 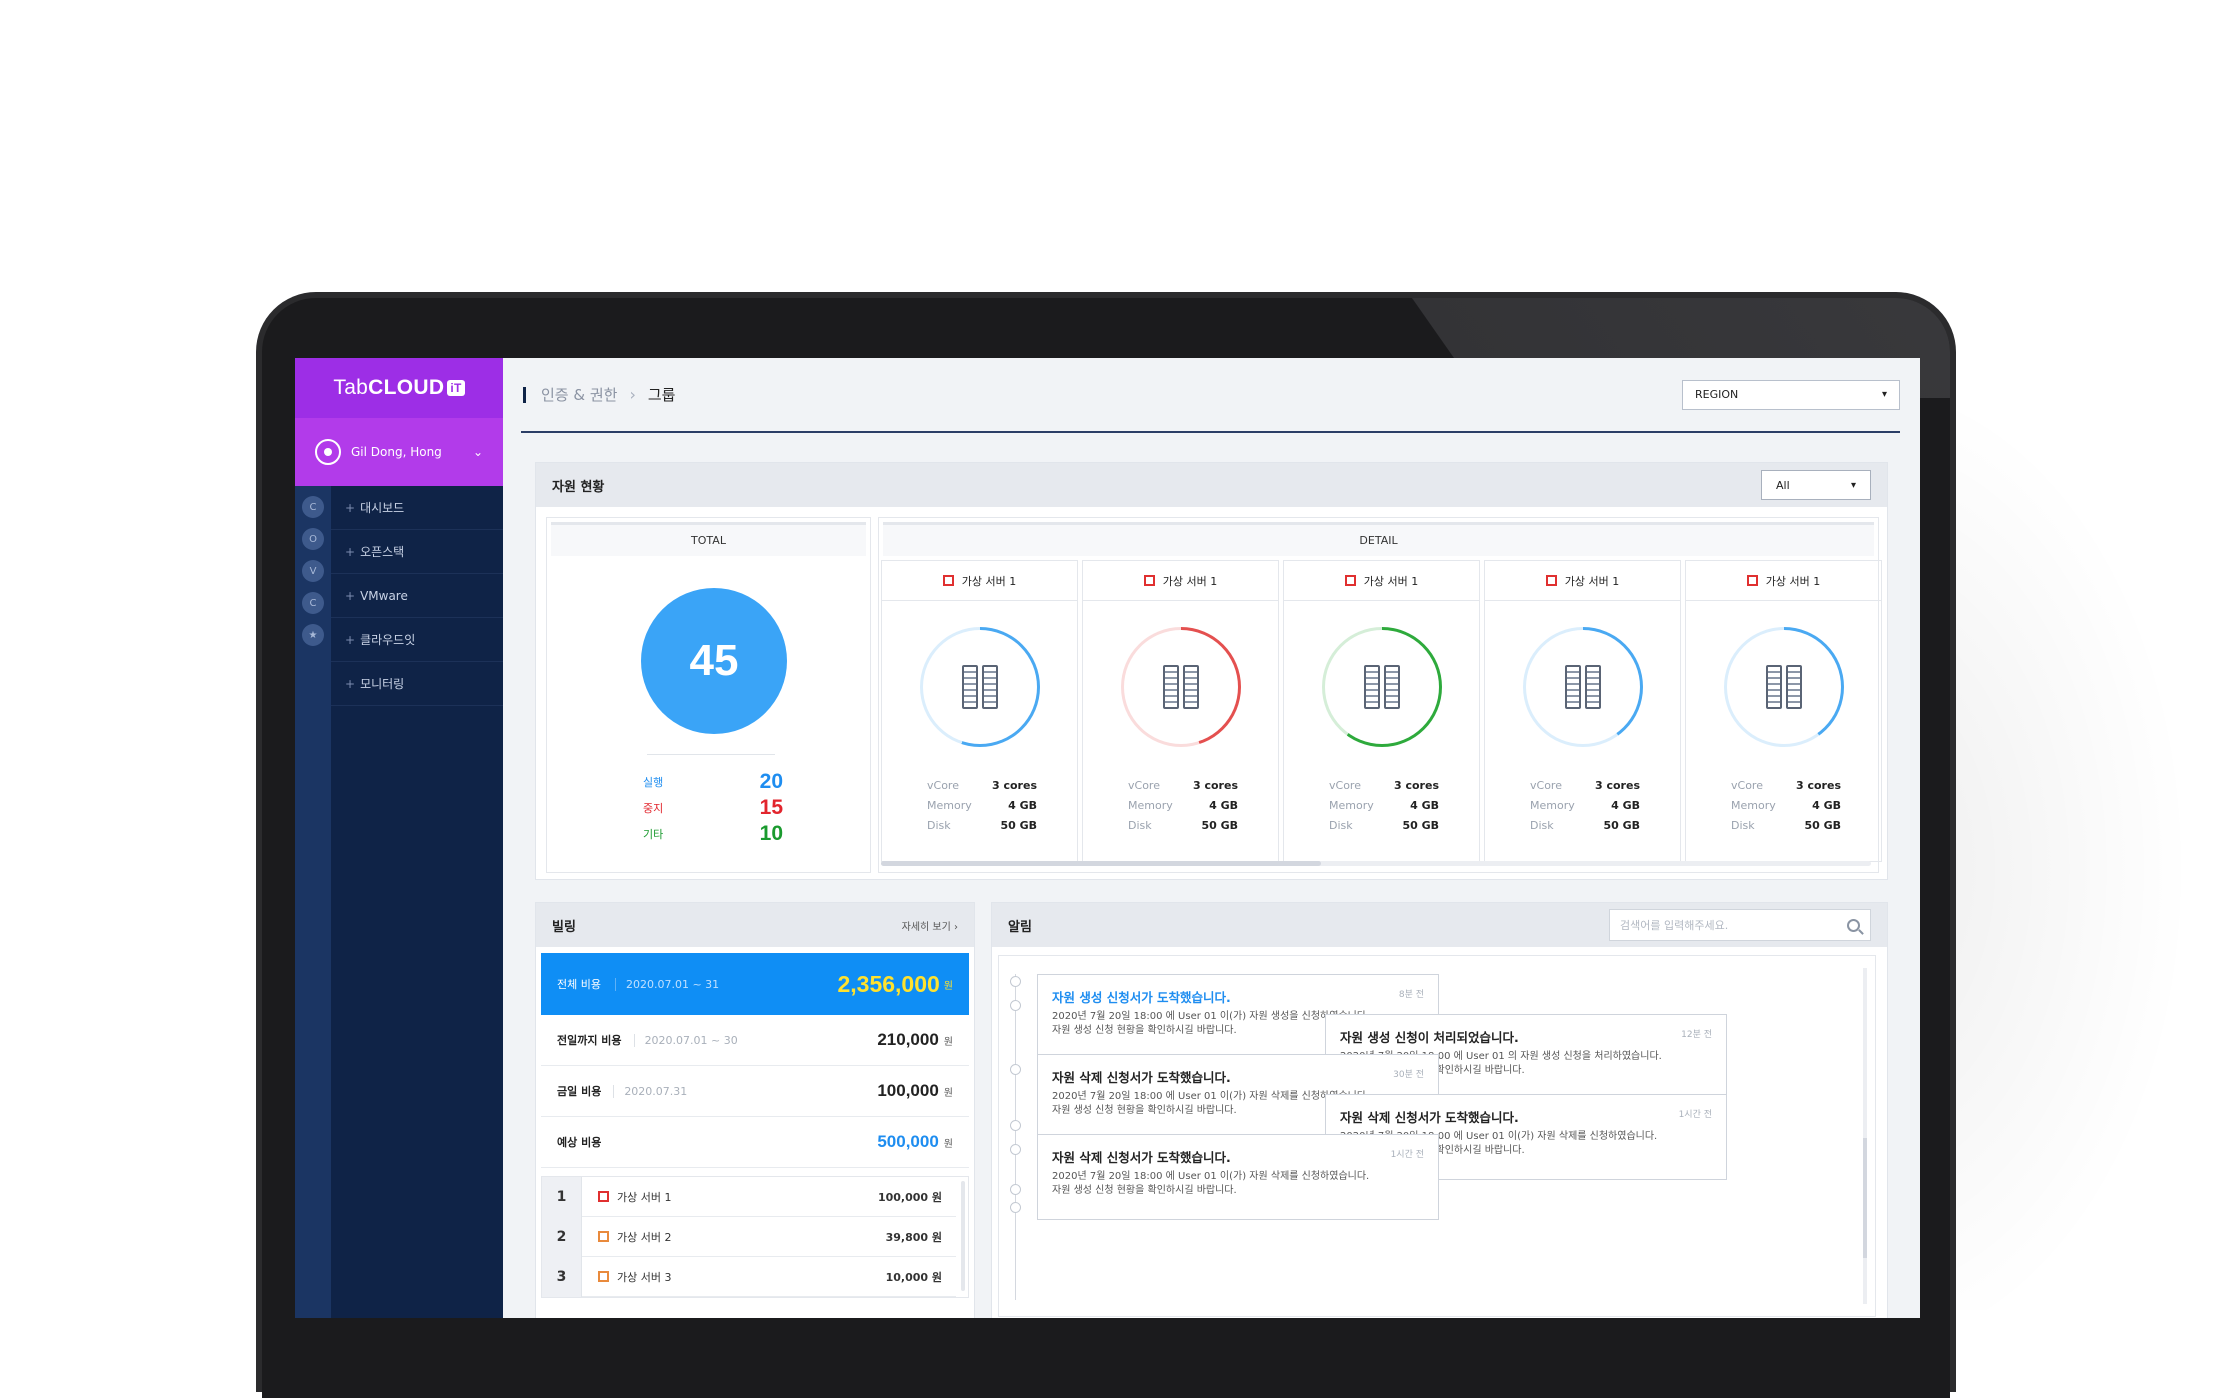 What do you see at coordinates (1526, 1036) in the screenshot?
I see `alert-title-row: 자원 생성 신청이 처리되었습니다. 12분 전` at bounding box center [1526, 1036].